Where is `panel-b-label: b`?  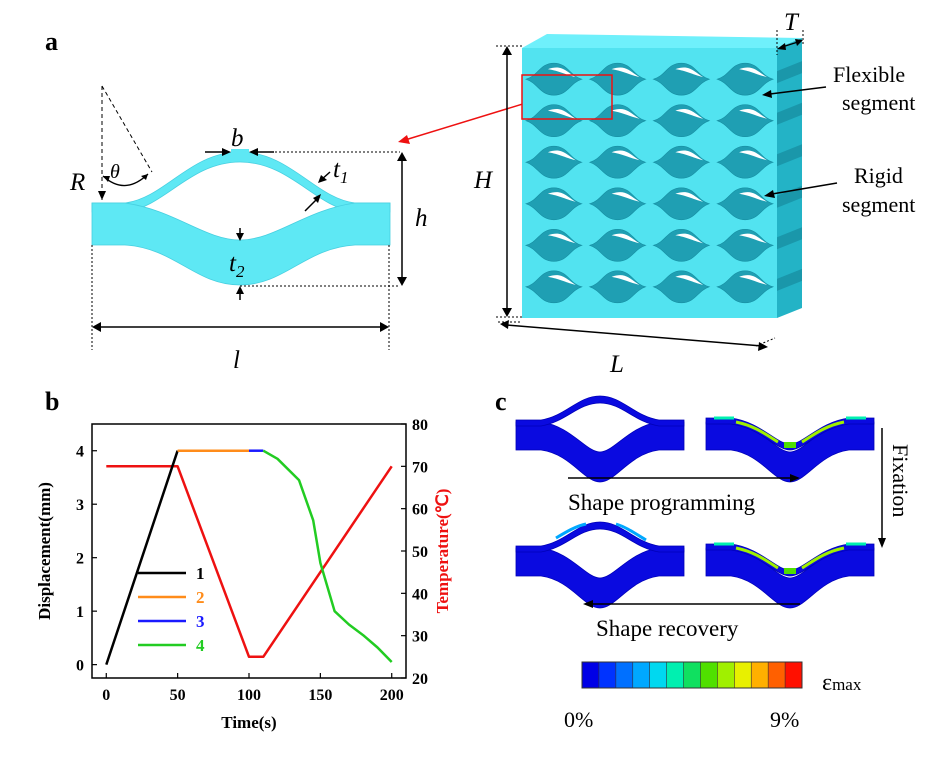 panel-b-label: b is located at coordinates (52, 401).